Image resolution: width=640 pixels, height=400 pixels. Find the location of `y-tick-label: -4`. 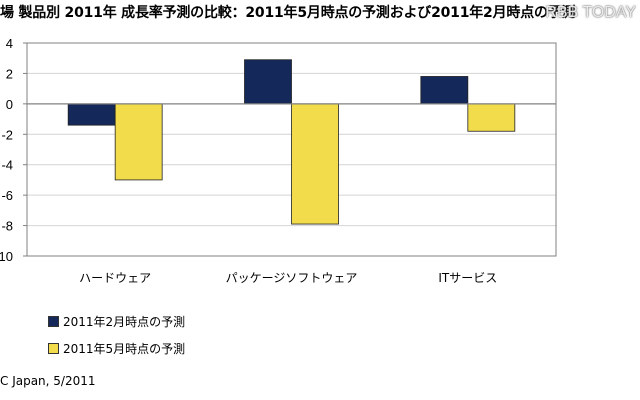

y-tick-label: -4 is located at coordinates (7, 165).